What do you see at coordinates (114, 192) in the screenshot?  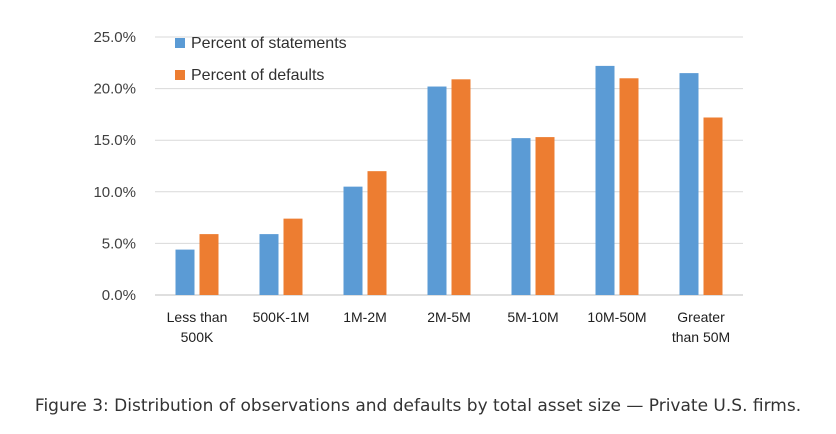 I see `y-tick-label: 10.0%` at bounding box center [114, 192].